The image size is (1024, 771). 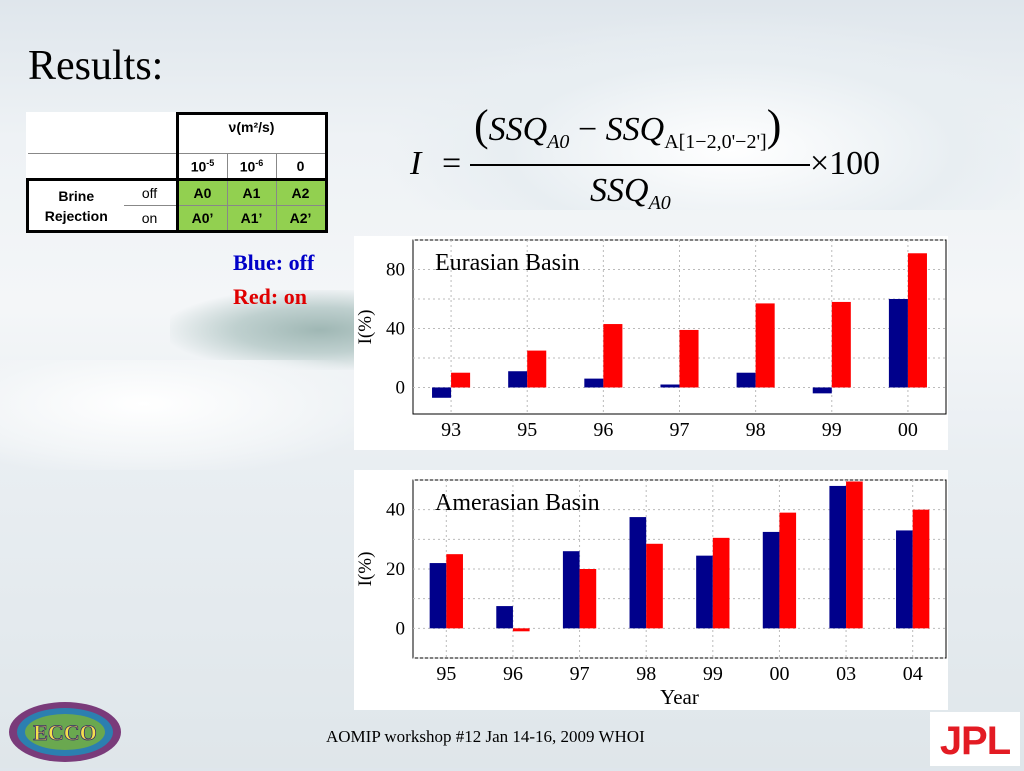 What do you see at coordinates (640, 165) in the screenshot?
I see `fraction-bar` at bounding box center [640, 165].